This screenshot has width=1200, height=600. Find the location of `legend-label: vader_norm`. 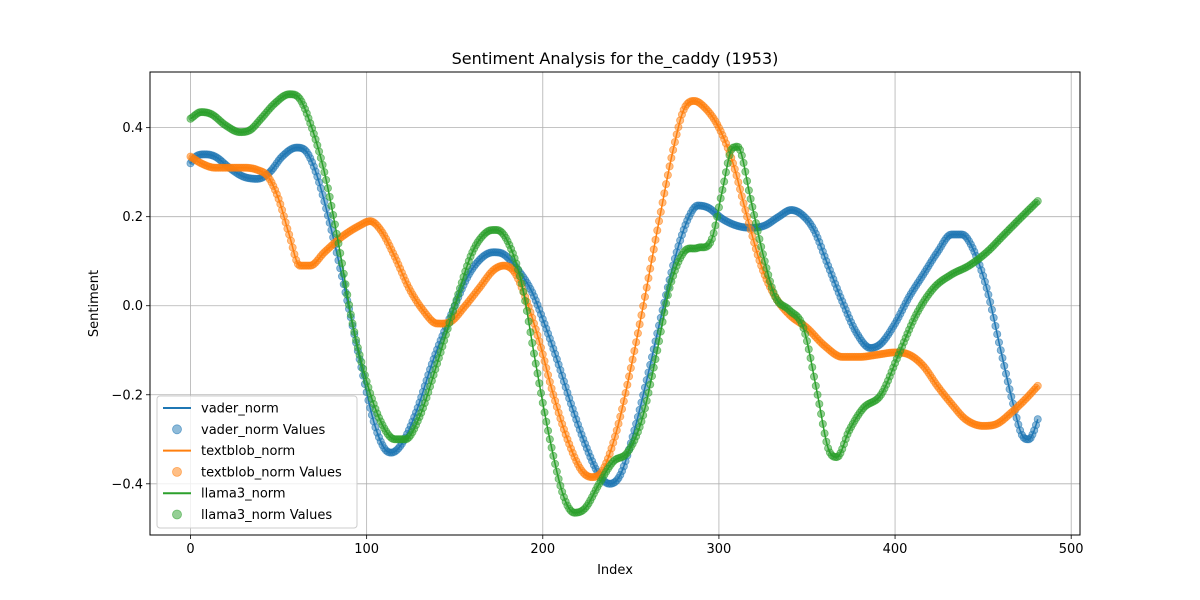

legend-label: vader_norm is located at coordinates (240, 409).